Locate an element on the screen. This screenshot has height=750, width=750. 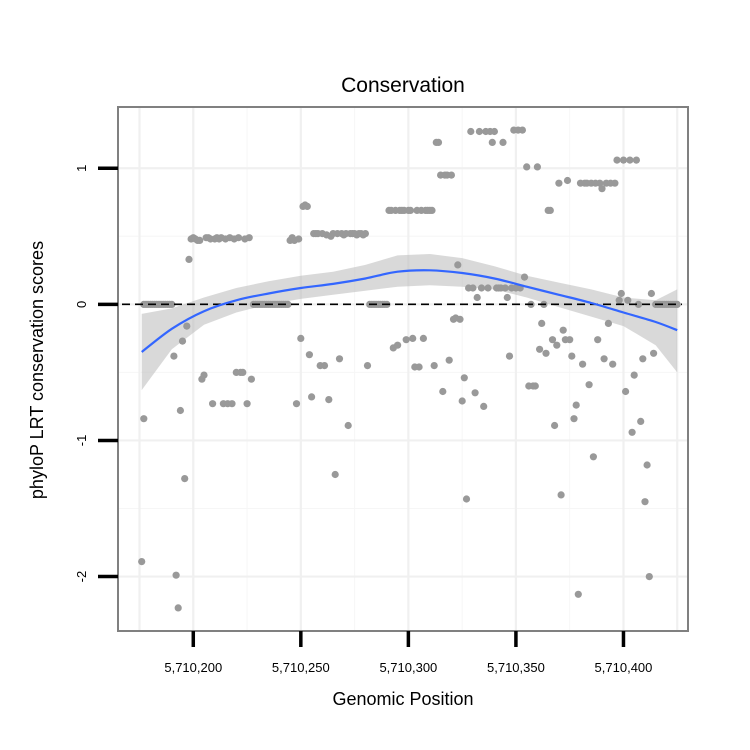
y-axis-tick-labels: -2 -1 0 1 is located at coordinates (81, 374).